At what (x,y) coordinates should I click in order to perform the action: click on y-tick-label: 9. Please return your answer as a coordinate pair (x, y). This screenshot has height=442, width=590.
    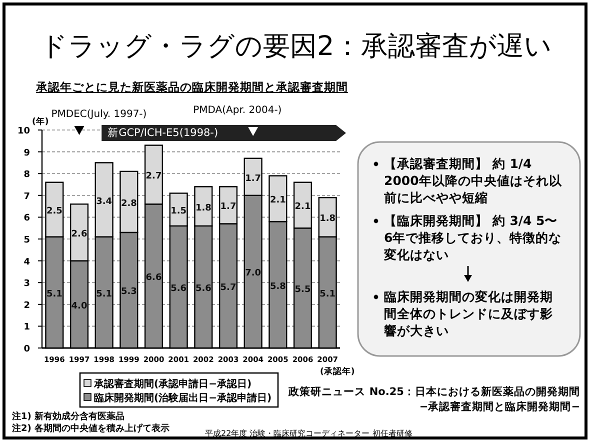
    Looking at the image, I should click on (27, 153).